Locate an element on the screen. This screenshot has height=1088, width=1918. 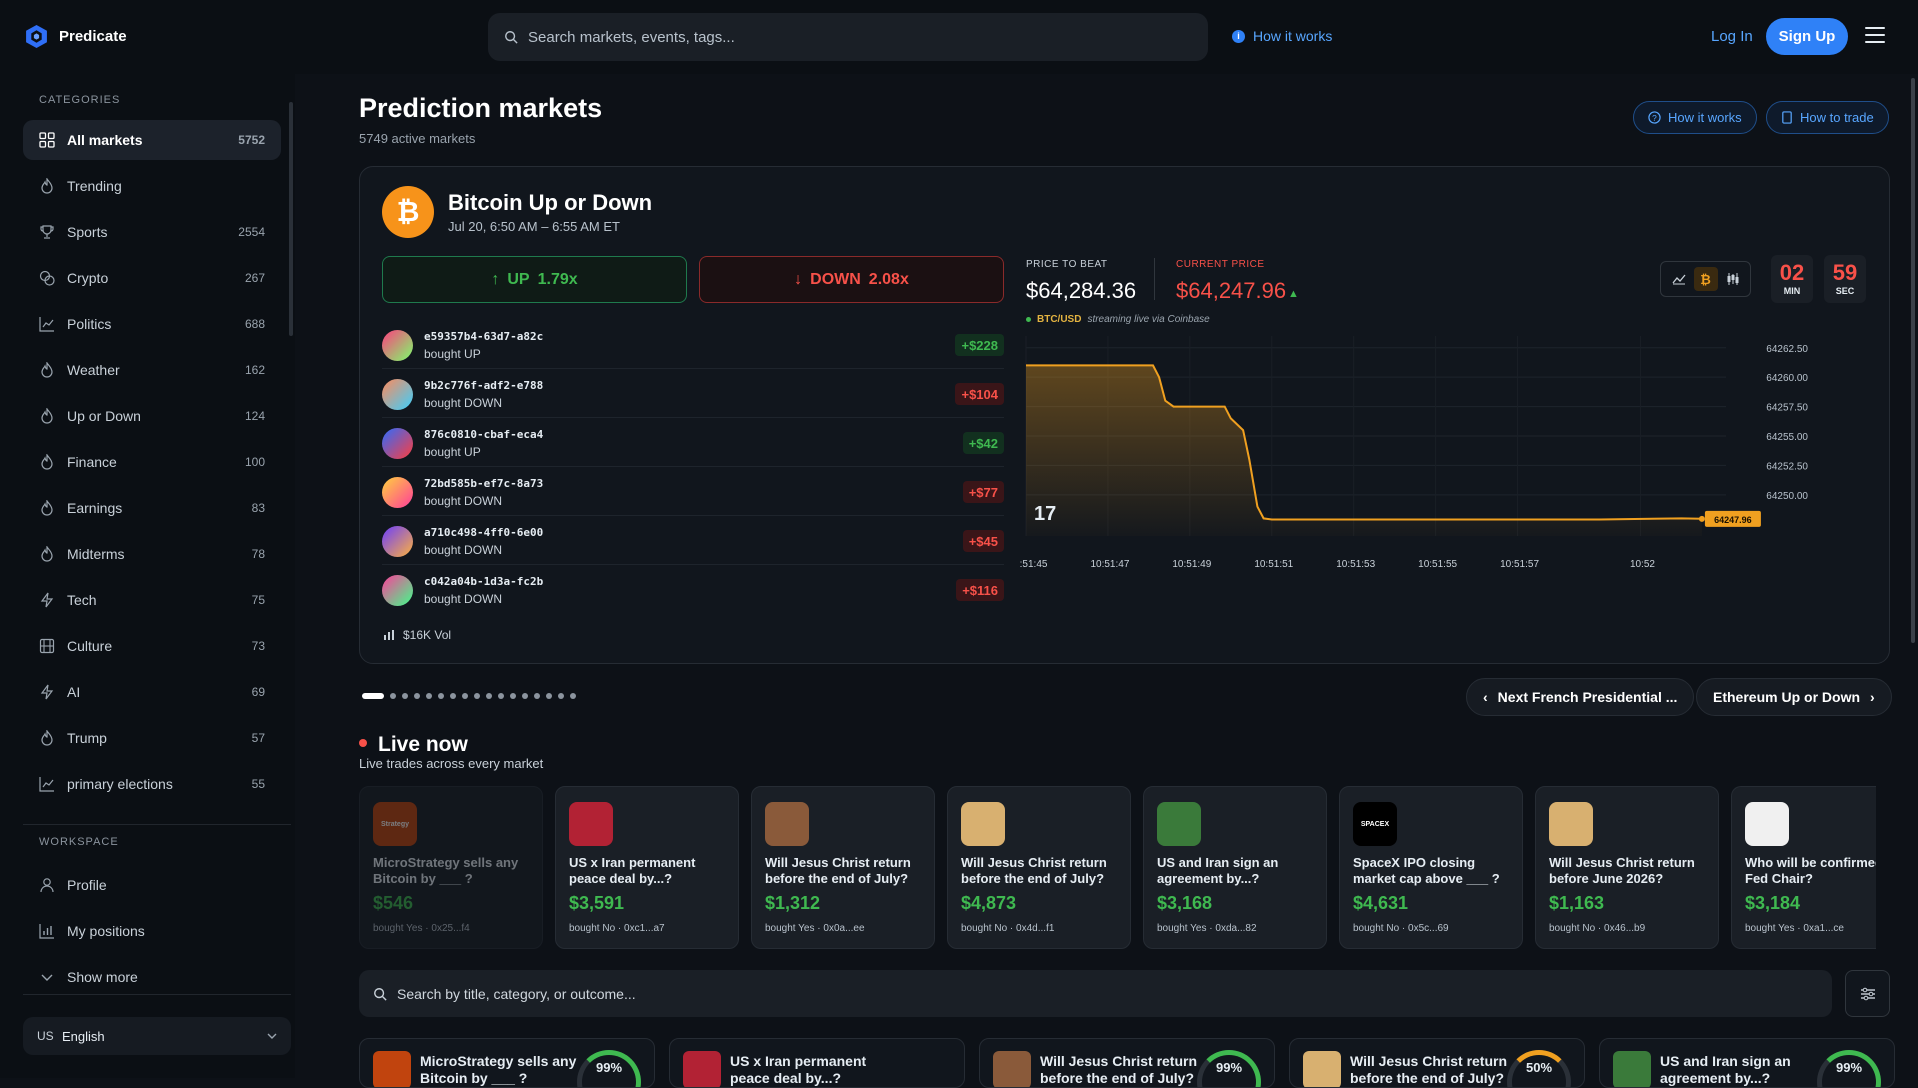
sidebar-item-crypto: Crypto 267 is located at coordinates (152, 278).